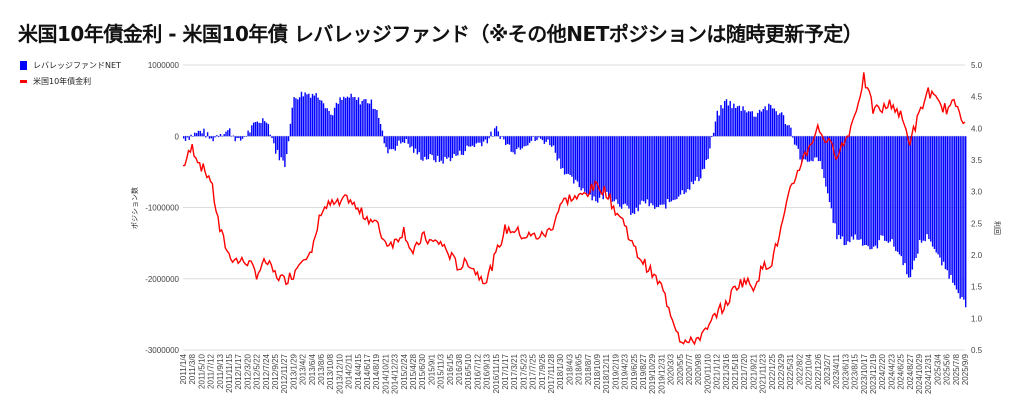 The width and height of the screenshot is (1024, 415). What do you see at coordinates (744, 371) in the screenshot?
I see `x-tick-label: 2021/7/20` at bounding box center [744, 371].